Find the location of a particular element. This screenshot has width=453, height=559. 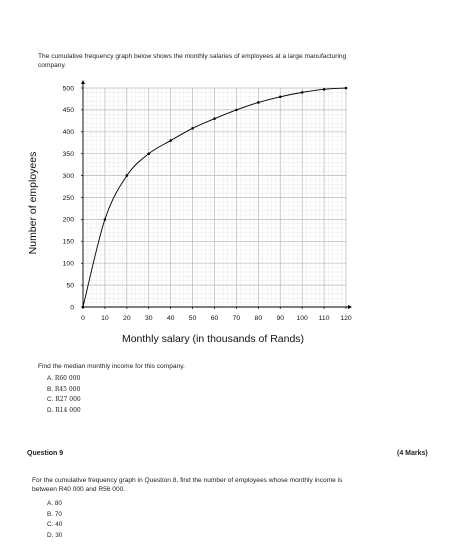

question9-option-c: C. 40 is located at coordinates (55, 524).